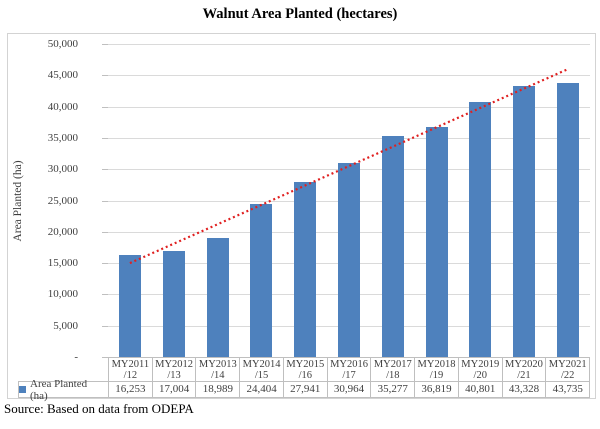  What do you see at coordinates (480, 229) in the screenshot?
I see `bar-MY2019/20` at bounding box center [480, 229].